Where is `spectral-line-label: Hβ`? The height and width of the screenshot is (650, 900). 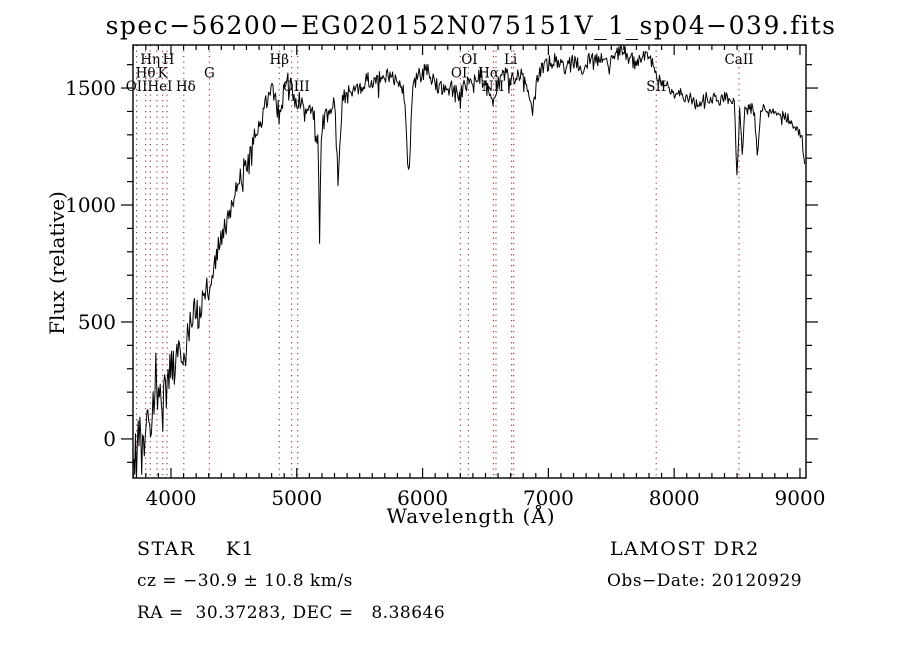 spectral-line-label: Hβ is located at coordinates (280, 60).